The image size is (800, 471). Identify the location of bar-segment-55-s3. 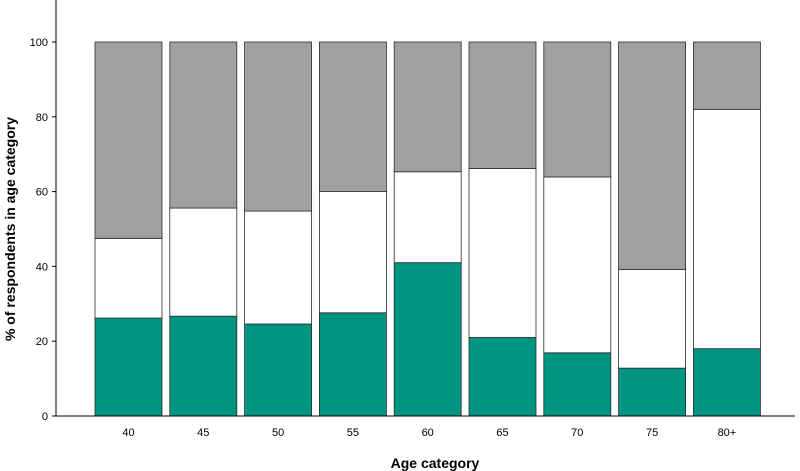
(352, 117).